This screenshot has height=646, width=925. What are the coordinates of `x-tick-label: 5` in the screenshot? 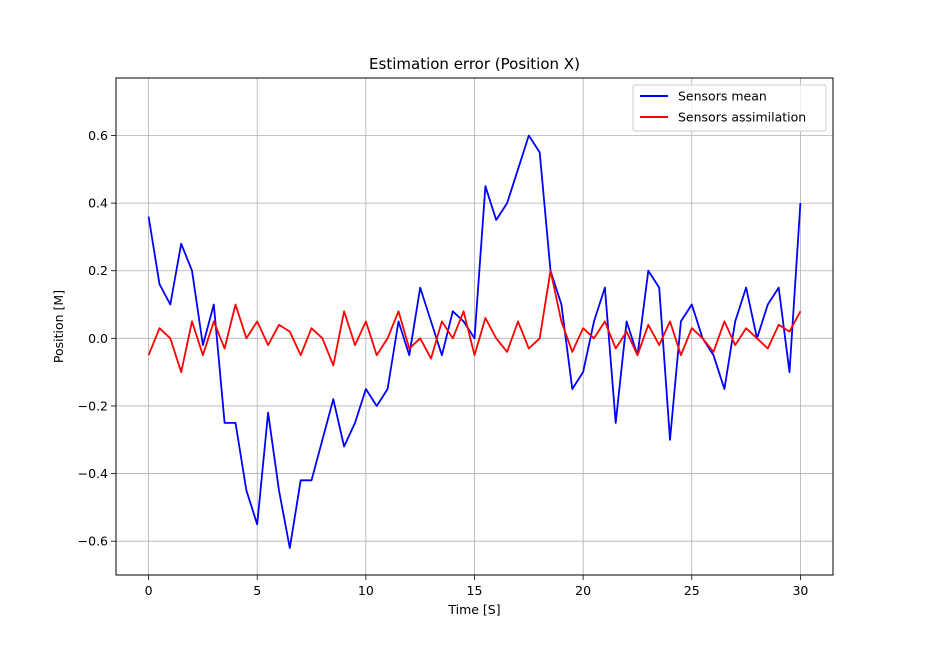 It's located at (257, 590).